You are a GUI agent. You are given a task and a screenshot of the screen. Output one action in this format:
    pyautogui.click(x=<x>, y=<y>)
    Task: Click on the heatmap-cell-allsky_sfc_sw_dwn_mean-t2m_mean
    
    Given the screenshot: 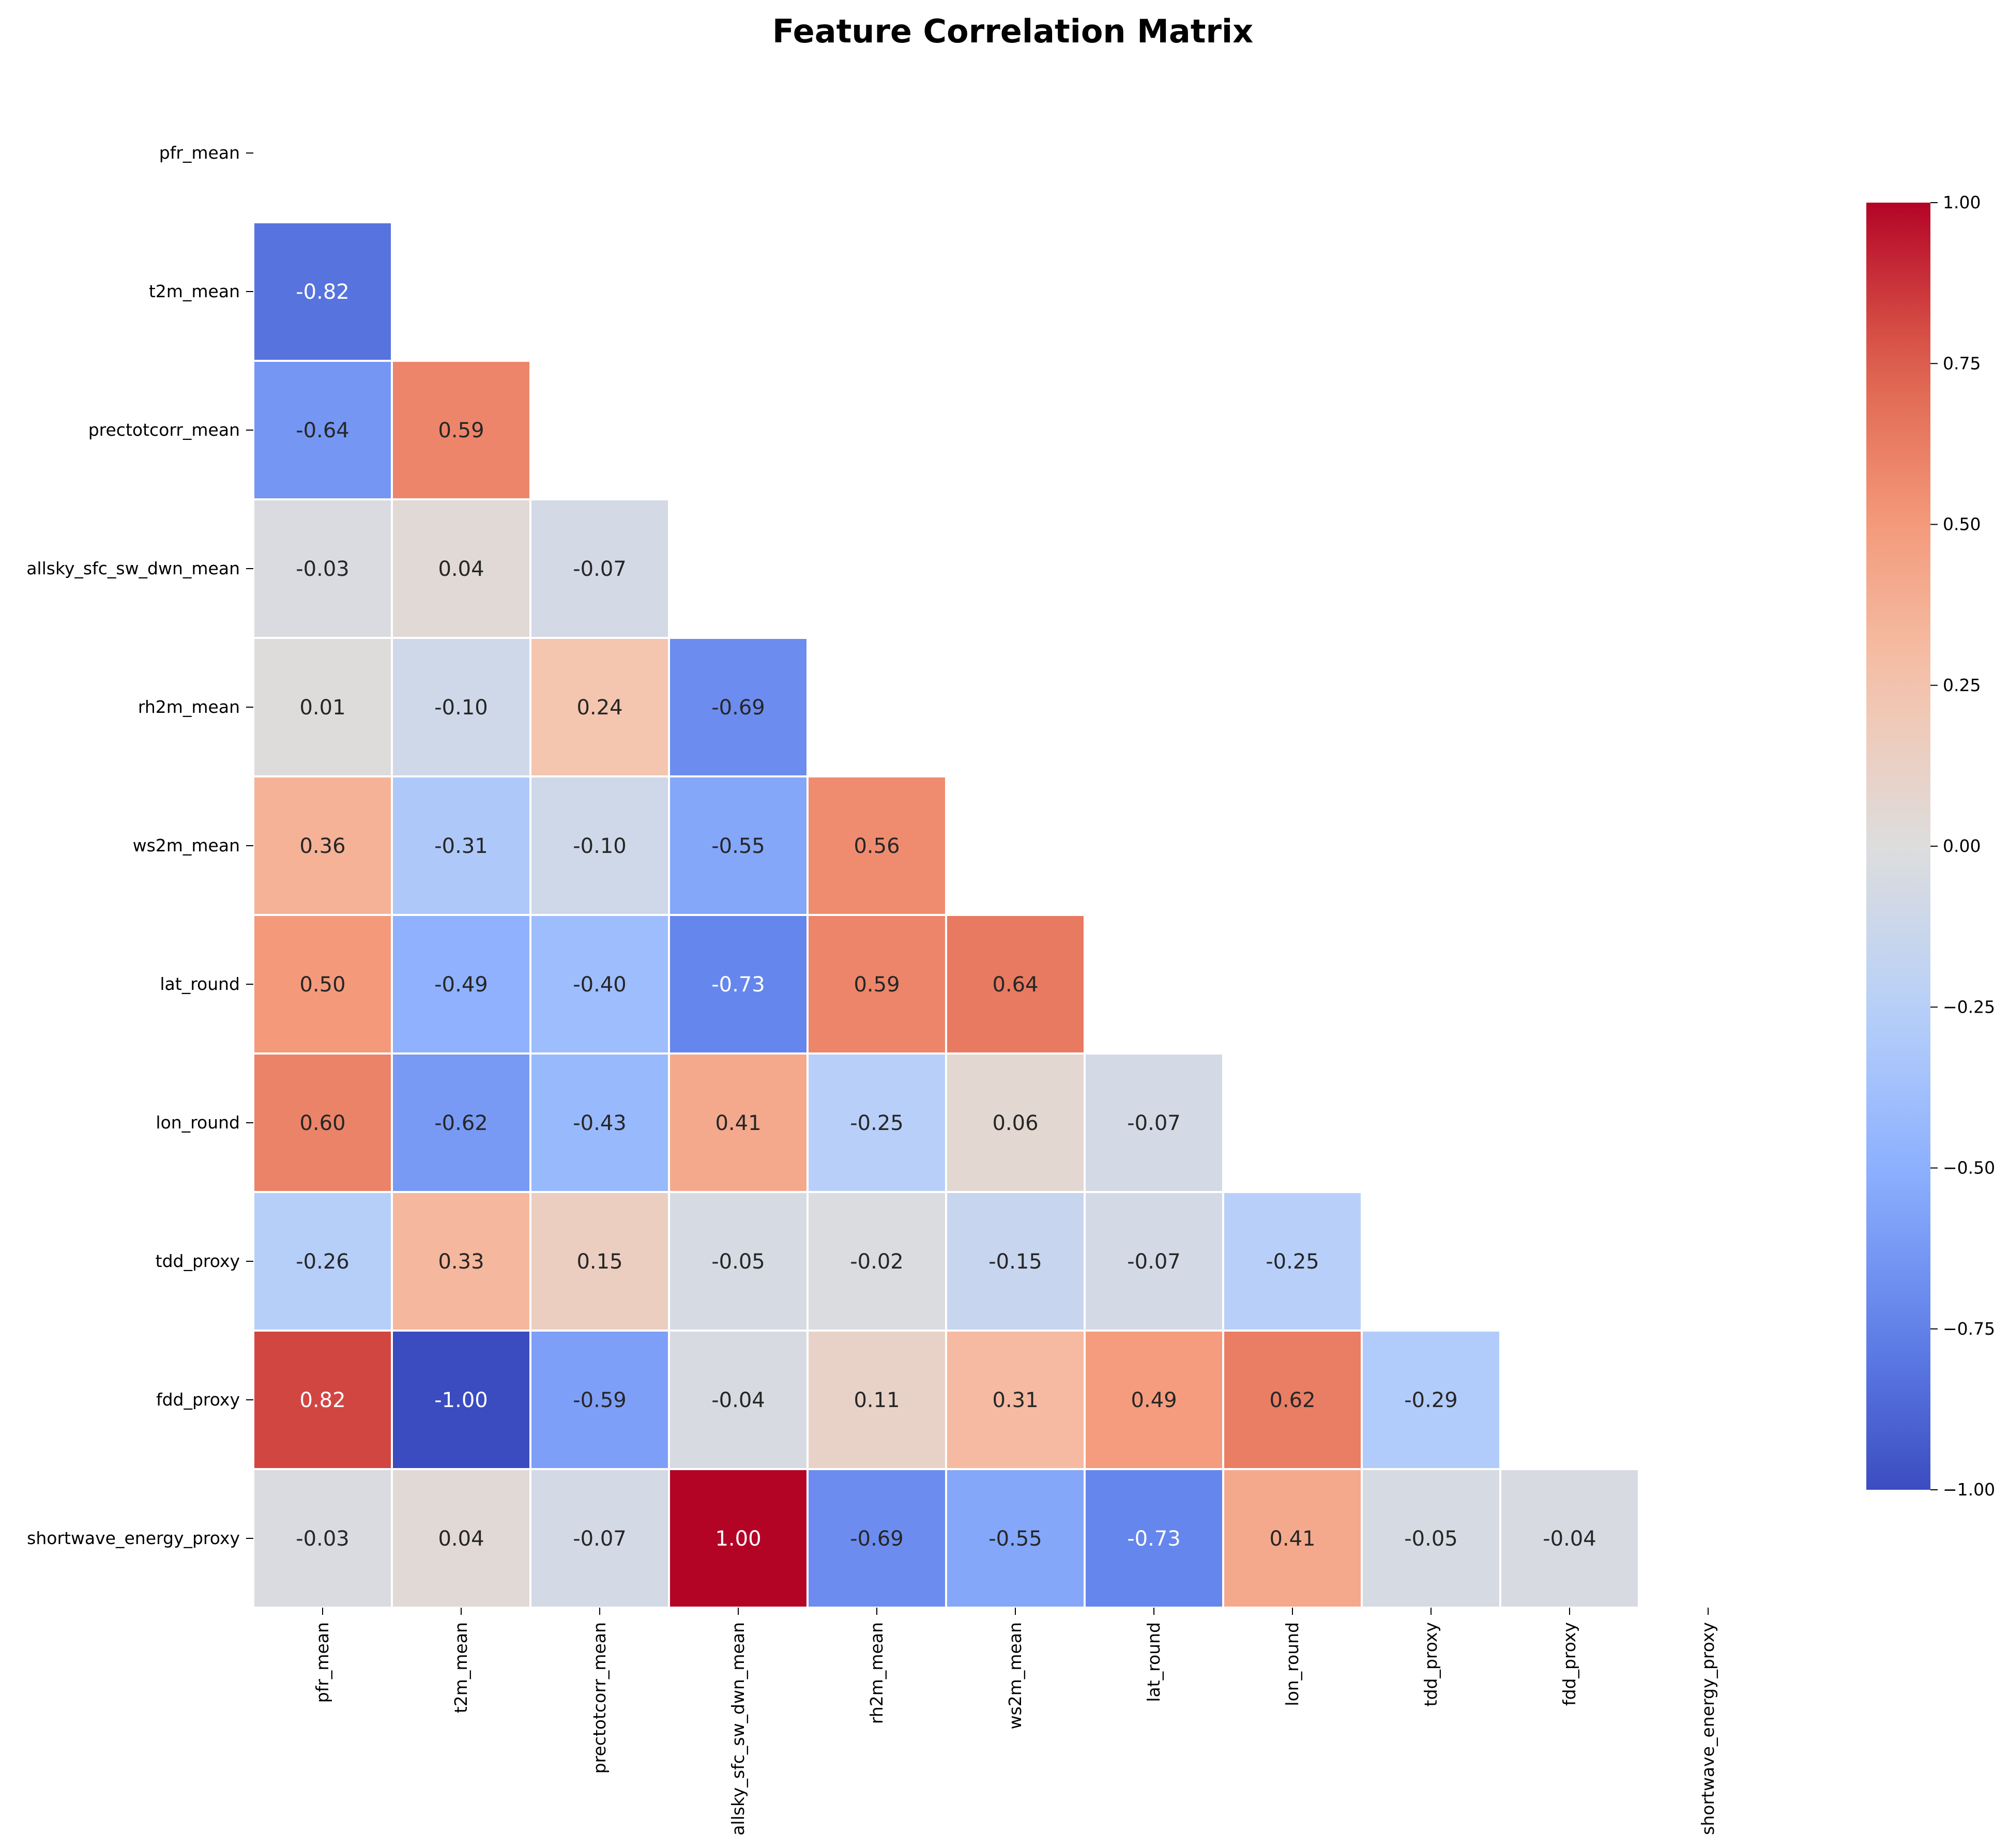 What is the action you would take?
    pyautogui.click(x=461, y=568)
    